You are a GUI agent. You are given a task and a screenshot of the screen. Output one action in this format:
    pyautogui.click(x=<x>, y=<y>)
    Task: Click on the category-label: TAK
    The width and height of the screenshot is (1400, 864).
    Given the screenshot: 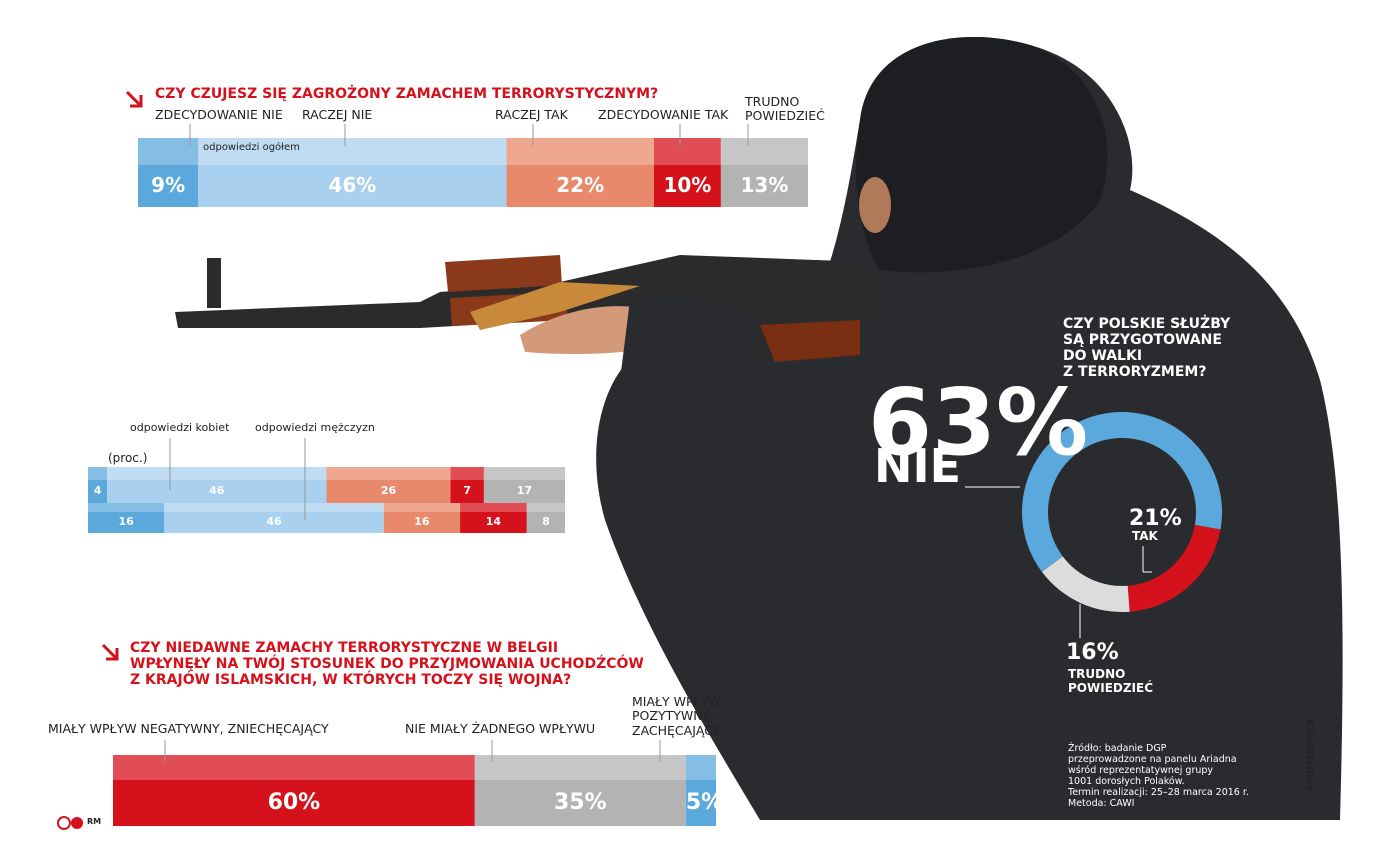 What is the action you would take?
    pyautogui.click(x=1145, y=536)
    